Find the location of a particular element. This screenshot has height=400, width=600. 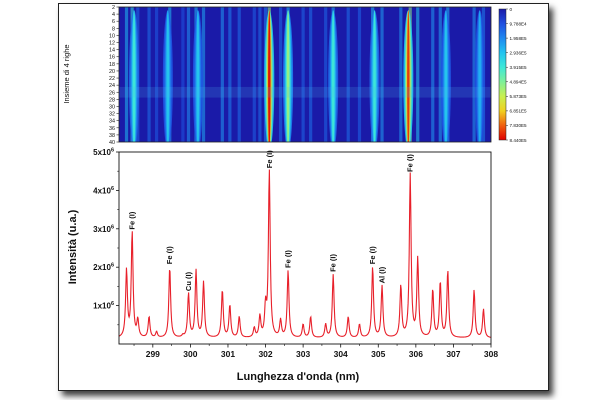

spectrum-y-ticks: 1x106 2x106 3x106 4x106 5x106 is located at coordinates (106, 237).